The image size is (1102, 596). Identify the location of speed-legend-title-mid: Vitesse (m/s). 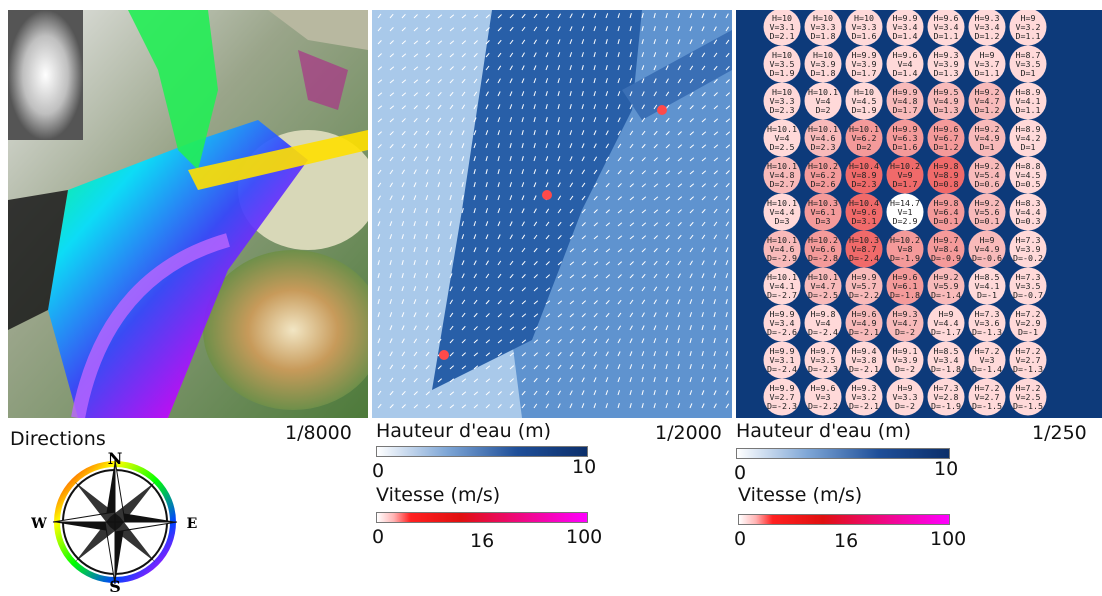
(438, 495).